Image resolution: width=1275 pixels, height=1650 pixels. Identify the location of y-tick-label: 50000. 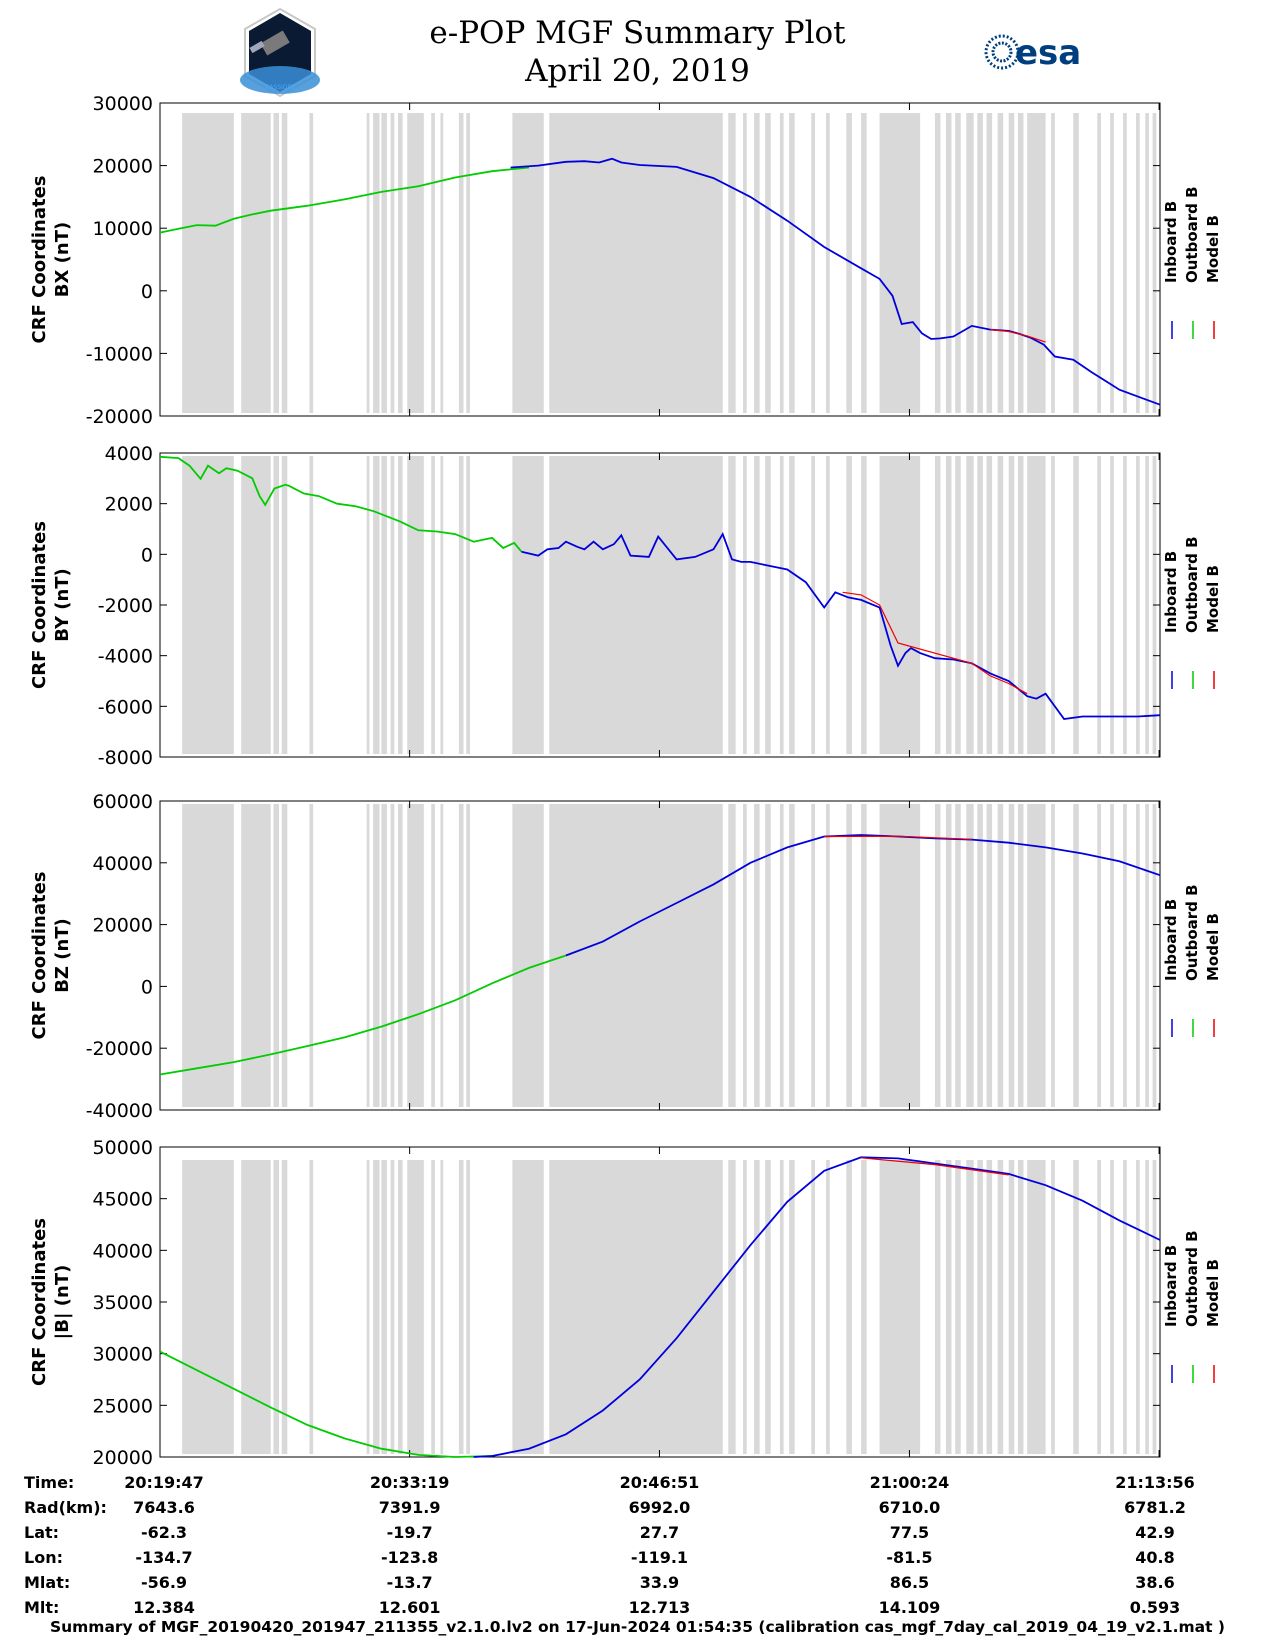
(123, 1148).